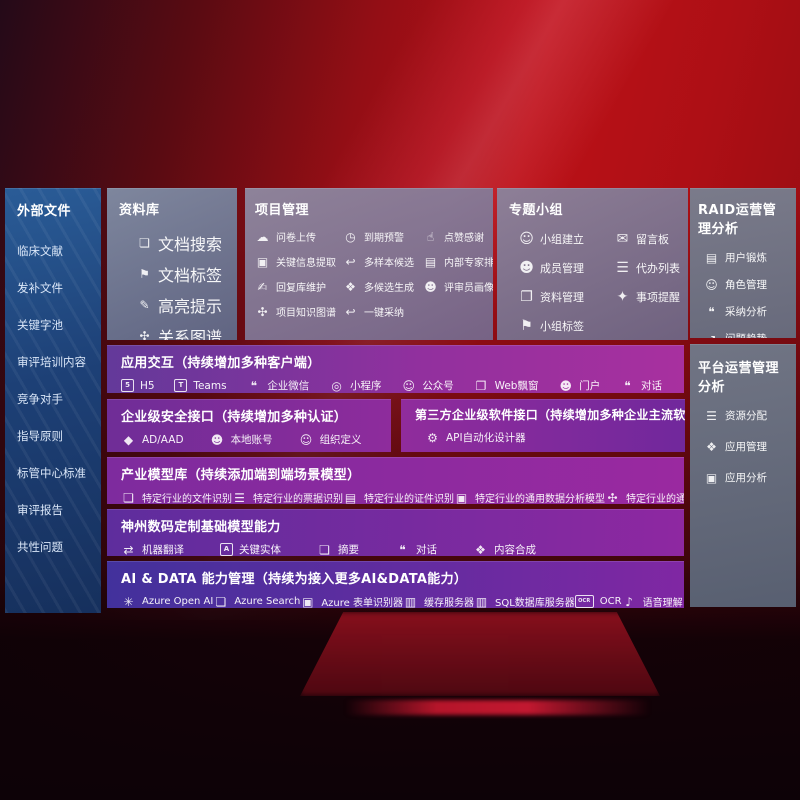 This screenshot has width=800, height=800. Describe the element at coordinates (299, 261) in the screenshot. I see `project-item-key-info-extract: 关键信息提取` at that location.